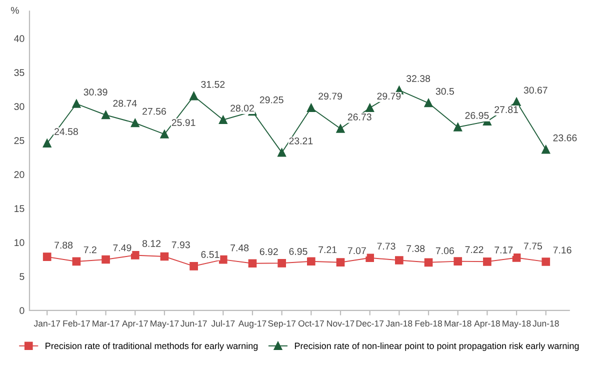  Describe the element at coordinates (536, 90) in the screenshot. I see `data-label: 30.67` at that location.